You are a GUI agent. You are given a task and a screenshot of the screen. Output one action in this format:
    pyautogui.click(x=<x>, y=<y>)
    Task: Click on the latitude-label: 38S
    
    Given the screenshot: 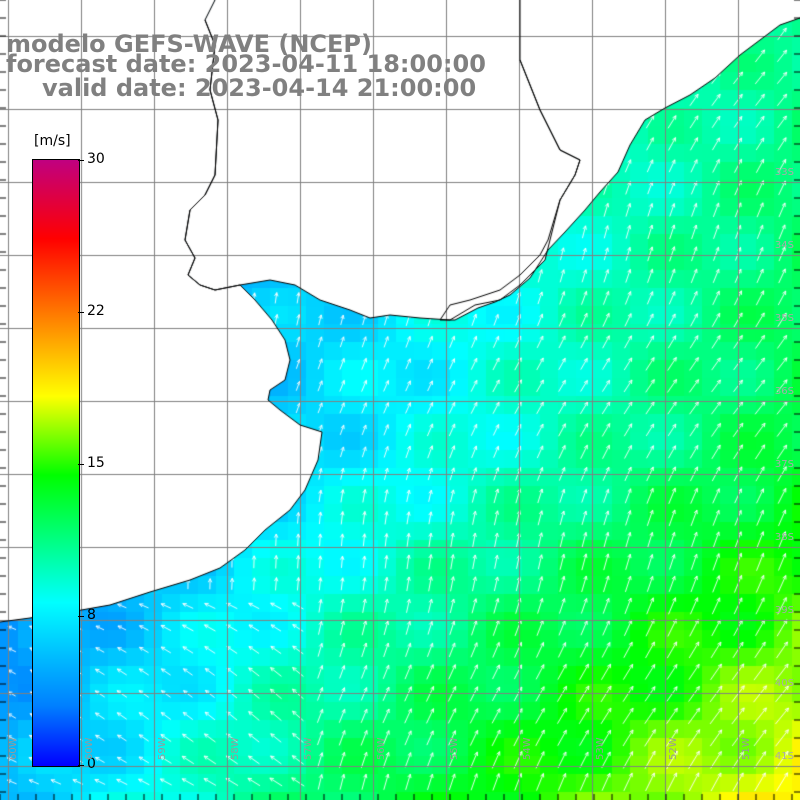 What is the action you would take?
    pyautogui.click(x=784, y=537)
    